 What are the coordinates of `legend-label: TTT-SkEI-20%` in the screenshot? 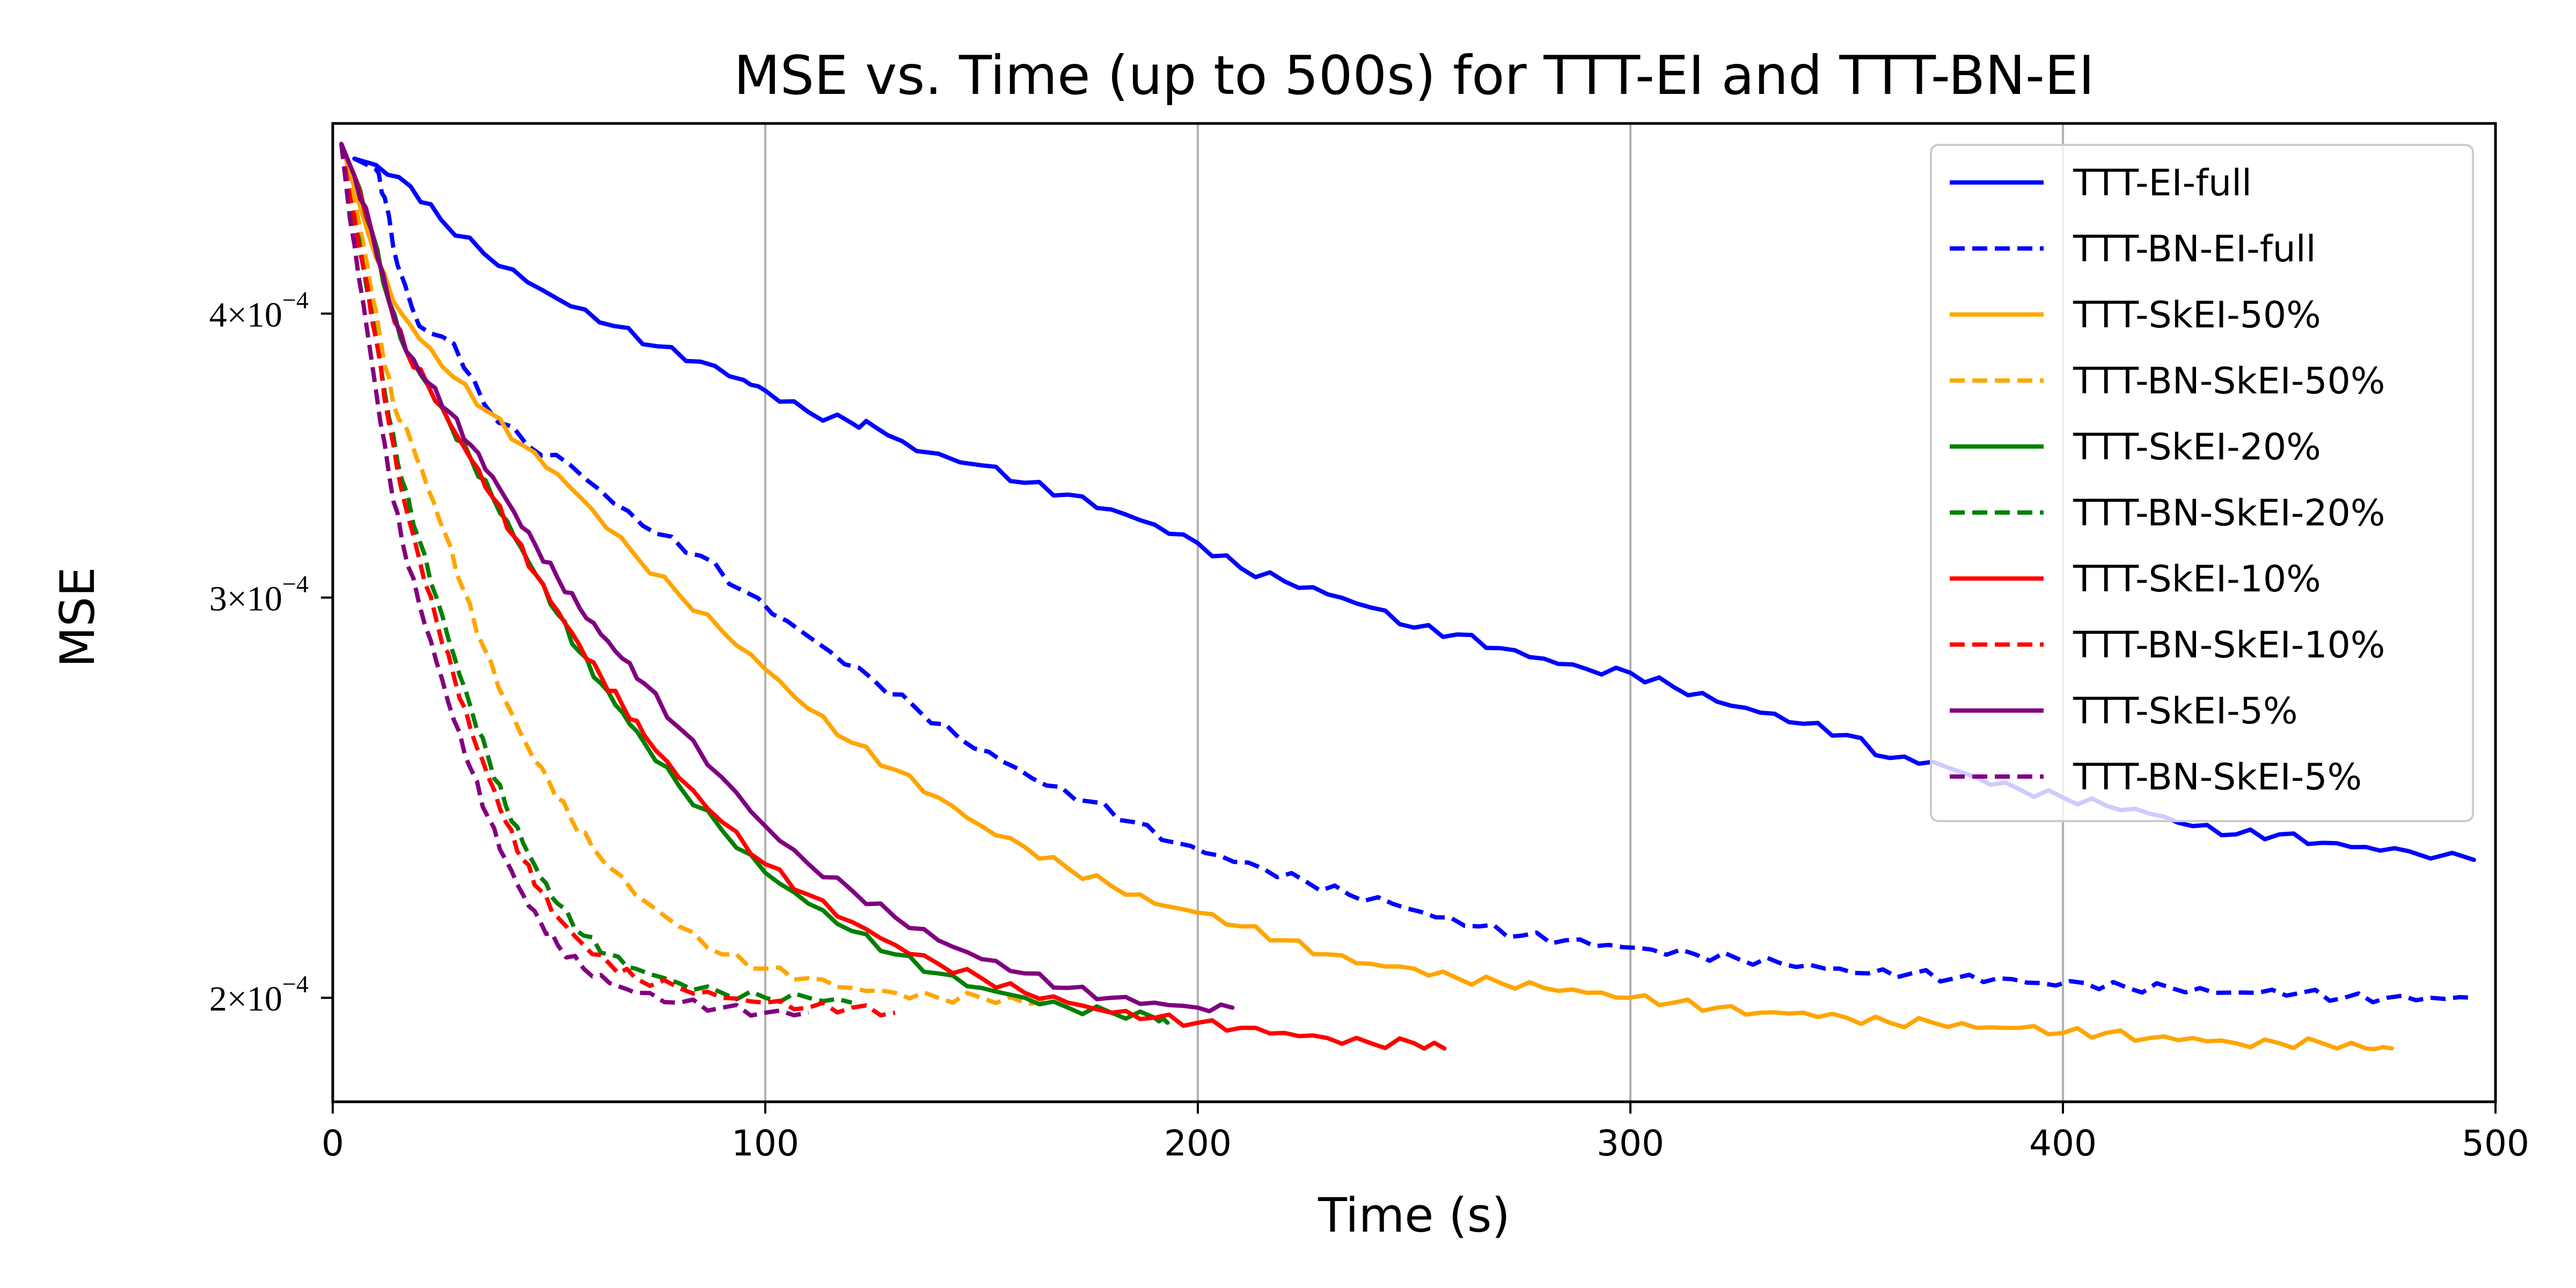 It's located at (2197, 447).